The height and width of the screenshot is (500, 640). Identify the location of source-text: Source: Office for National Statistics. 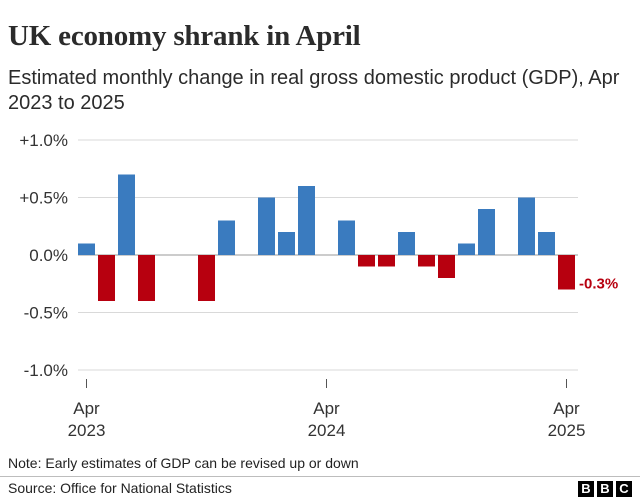
(120, 488).